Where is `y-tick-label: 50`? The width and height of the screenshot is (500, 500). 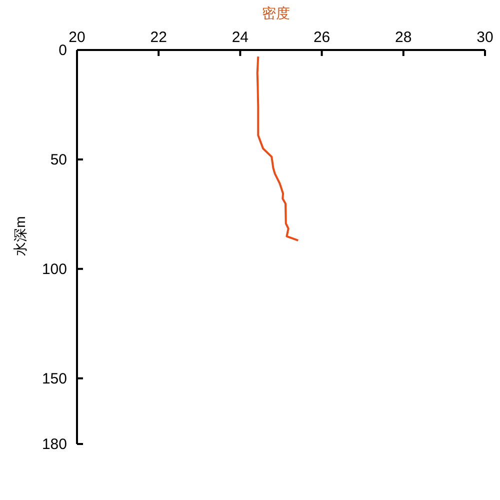
y-tick-label: 50 is located at coordinates (58, 159).